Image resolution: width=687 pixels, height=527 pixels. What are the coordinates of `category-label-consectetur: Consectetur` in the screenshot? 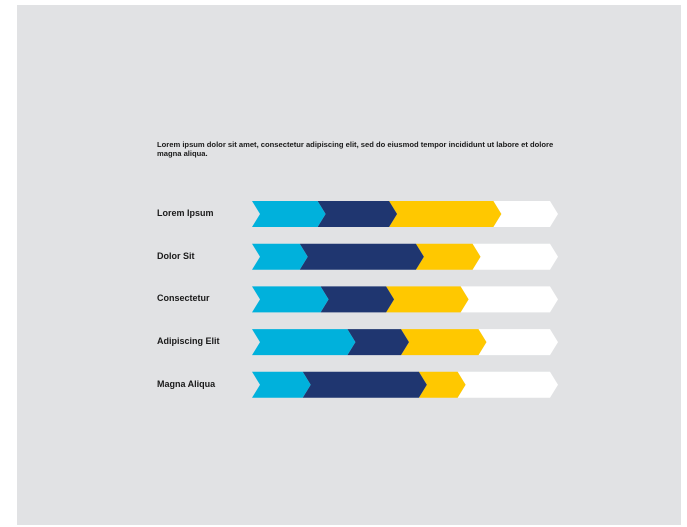 It's located at (183, 298).